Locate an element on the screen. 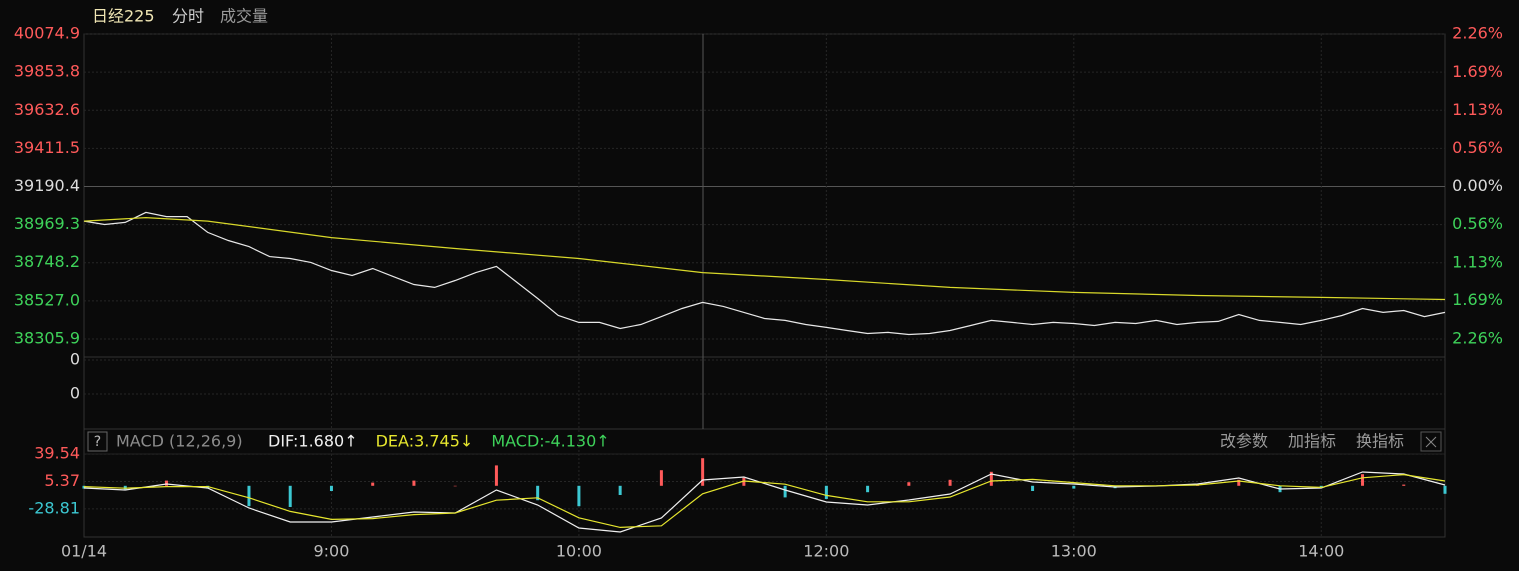 This screenshot has width=1519, height=571. legend-entry: DEA:3.745↓ is located at coordinates (425, 441).